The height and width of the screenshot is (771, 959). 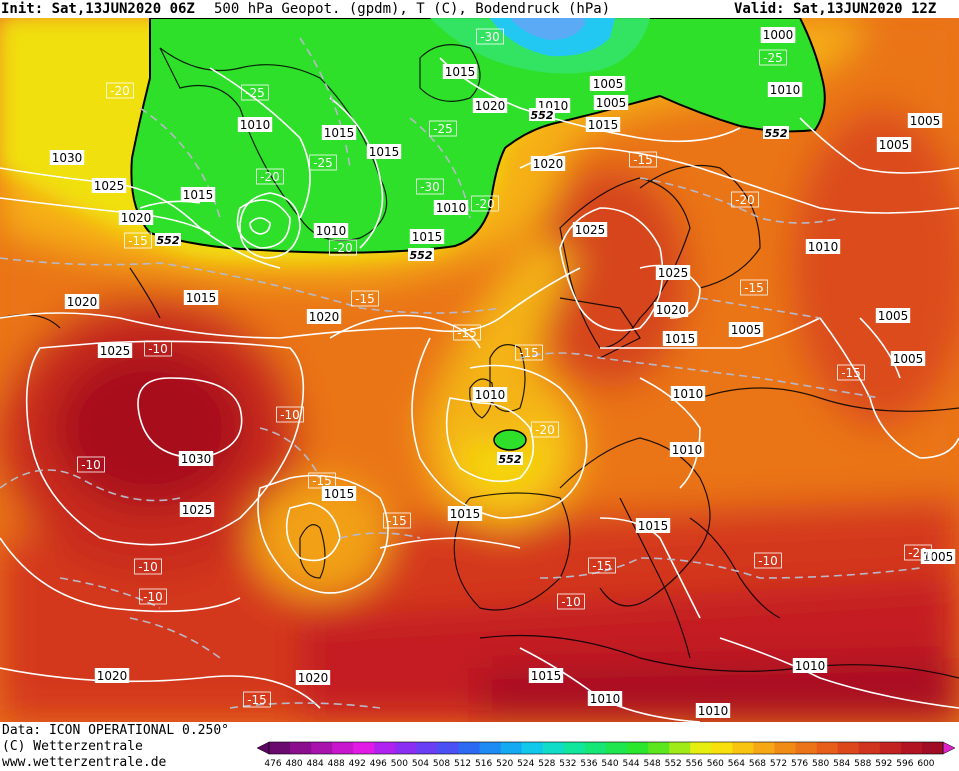 What do you see at coordinates (841, 764) in the screenshot?
I see `colorbar-tick-label: 584` at bounding box center [841, 764].